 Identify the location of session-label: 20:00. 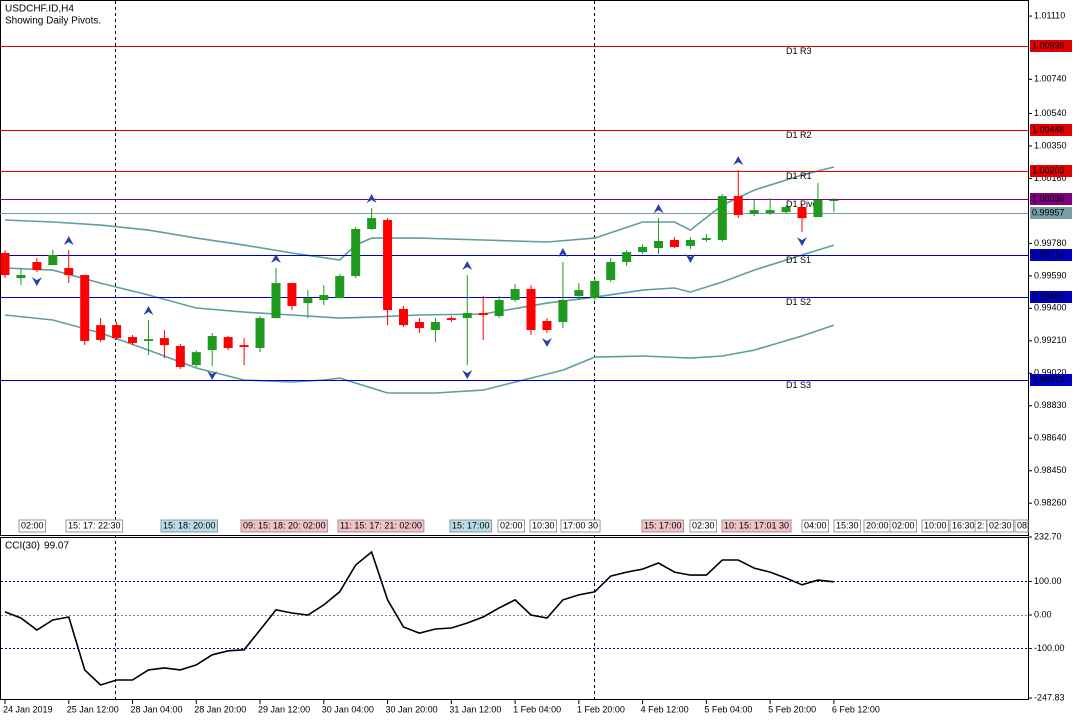
(877, 525).